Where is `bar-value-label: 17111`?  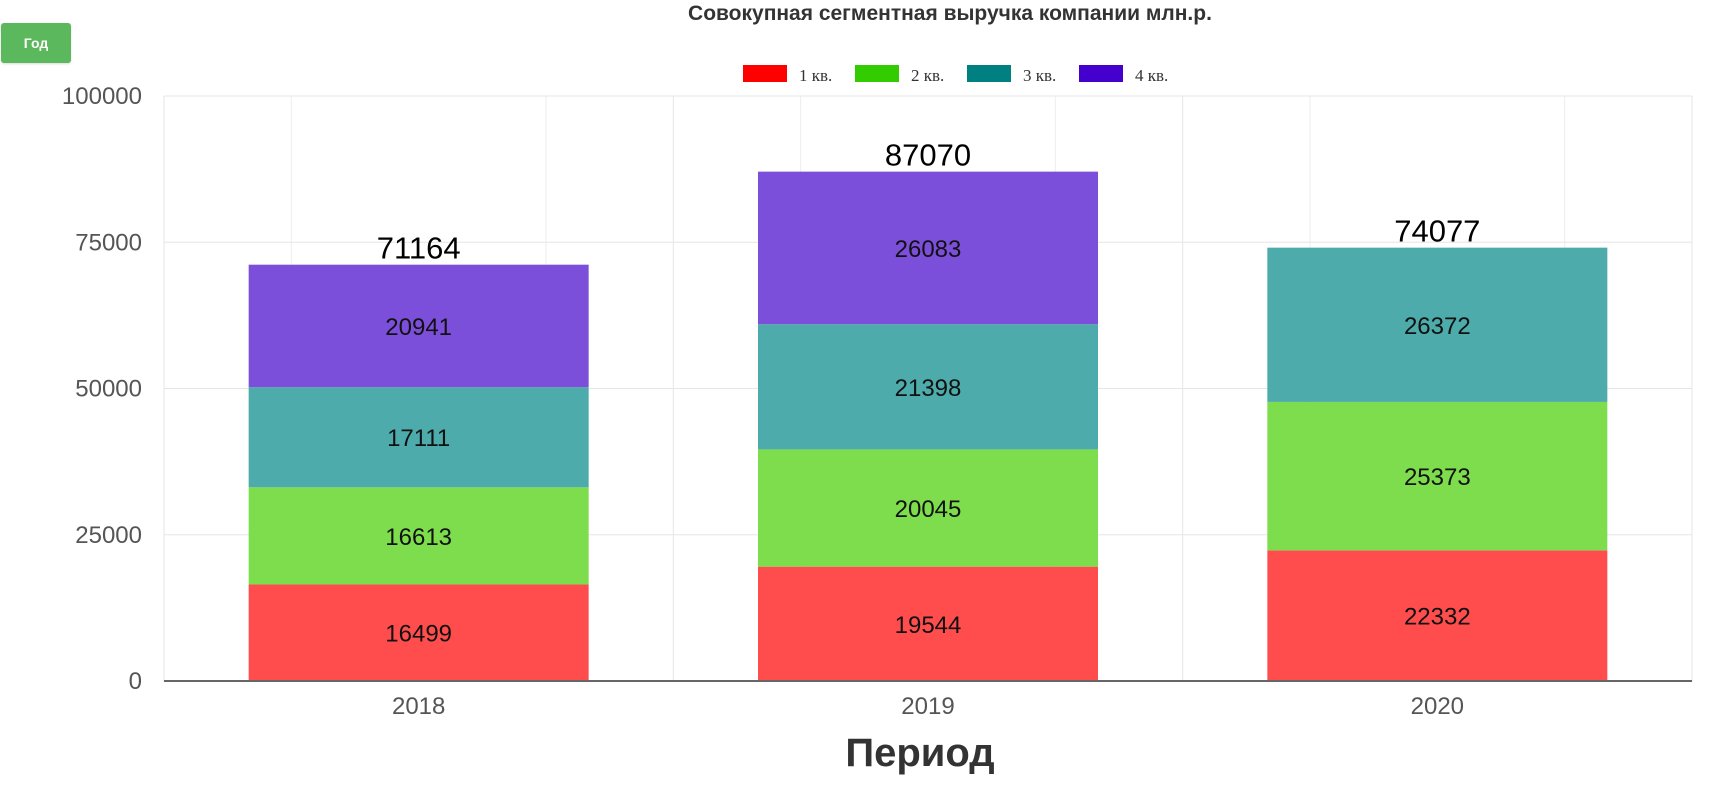 bar-value-label: 17111 is located at coordinates (418, 438).